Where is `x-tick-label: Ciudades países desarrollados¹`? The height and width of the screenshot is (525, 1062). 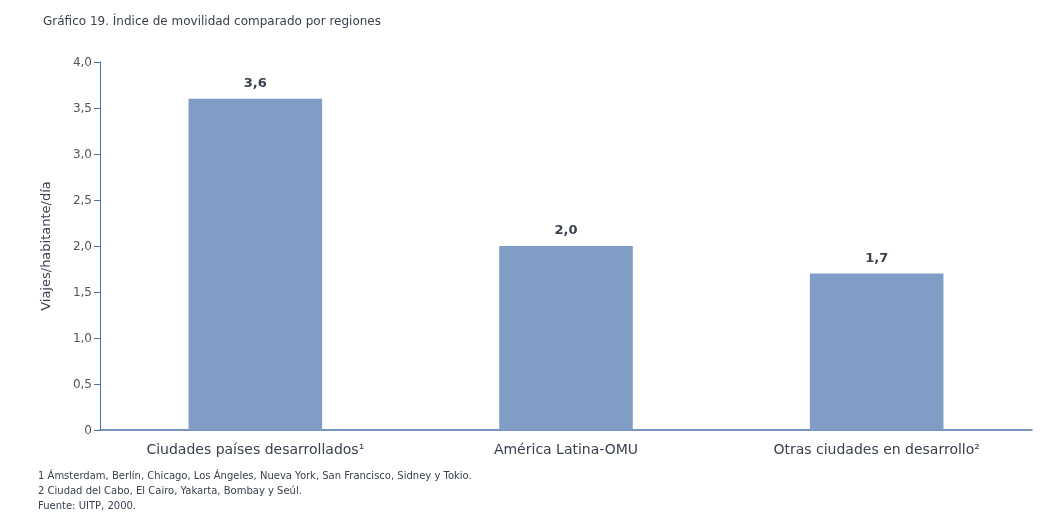 x-tick-label: Ciudades países desarrollados¹ is located at coordinates (255, 449).